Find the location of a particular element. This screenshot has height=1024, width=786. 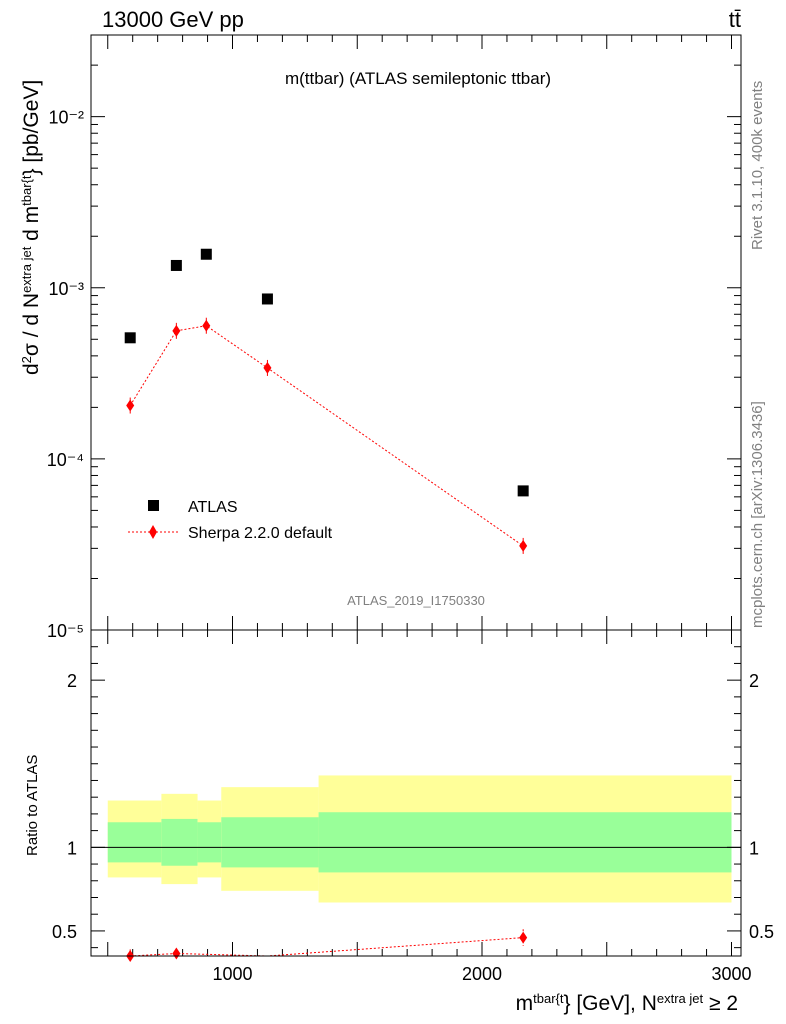

ratio-y-tick-label: 0.5 is located at coordinates (64, 932).